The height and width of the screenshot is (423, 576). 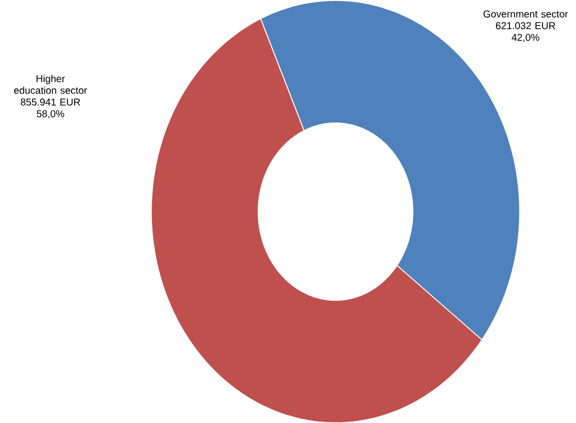 I want to click on text: 42,0%, so click(x=526, y=38).